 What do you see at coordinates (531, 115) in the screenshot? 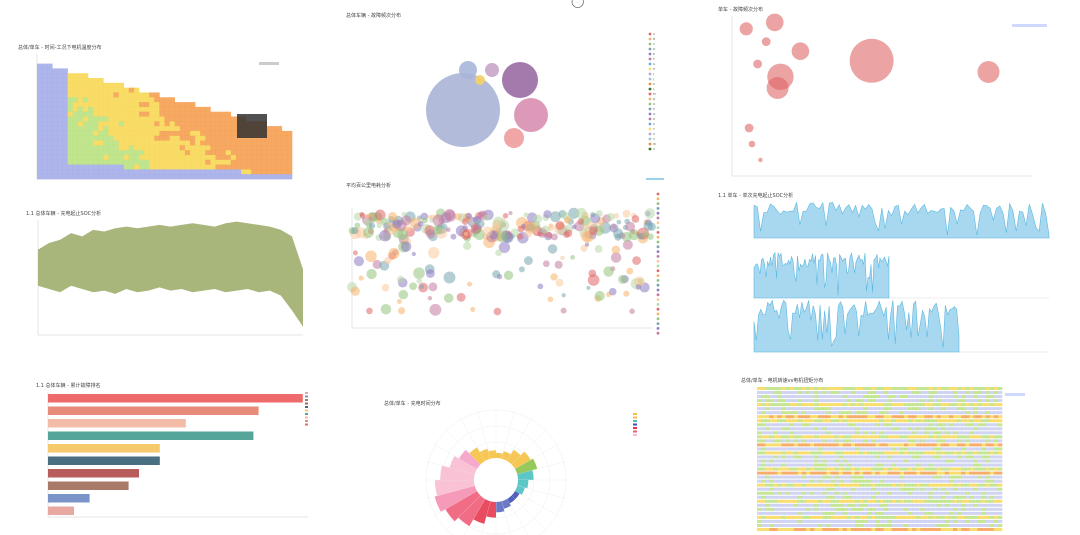
I see `bubble` at bounding box center [531, 115].